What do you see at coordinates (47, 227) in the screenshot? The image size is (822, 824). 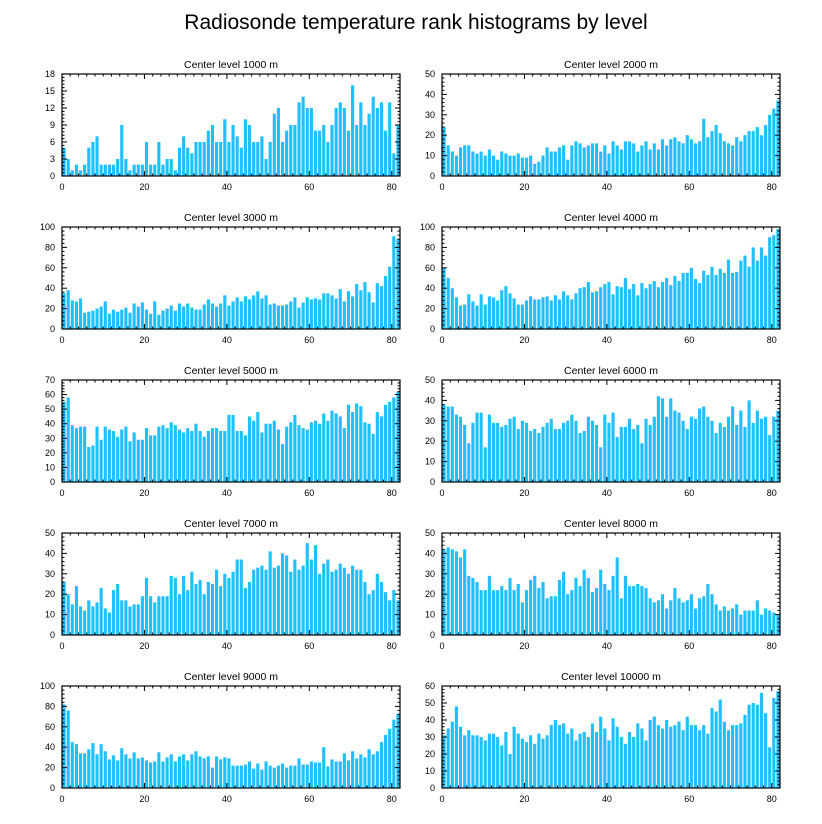 I see `y-tick-label: 100` at bounding box center [47, 227].